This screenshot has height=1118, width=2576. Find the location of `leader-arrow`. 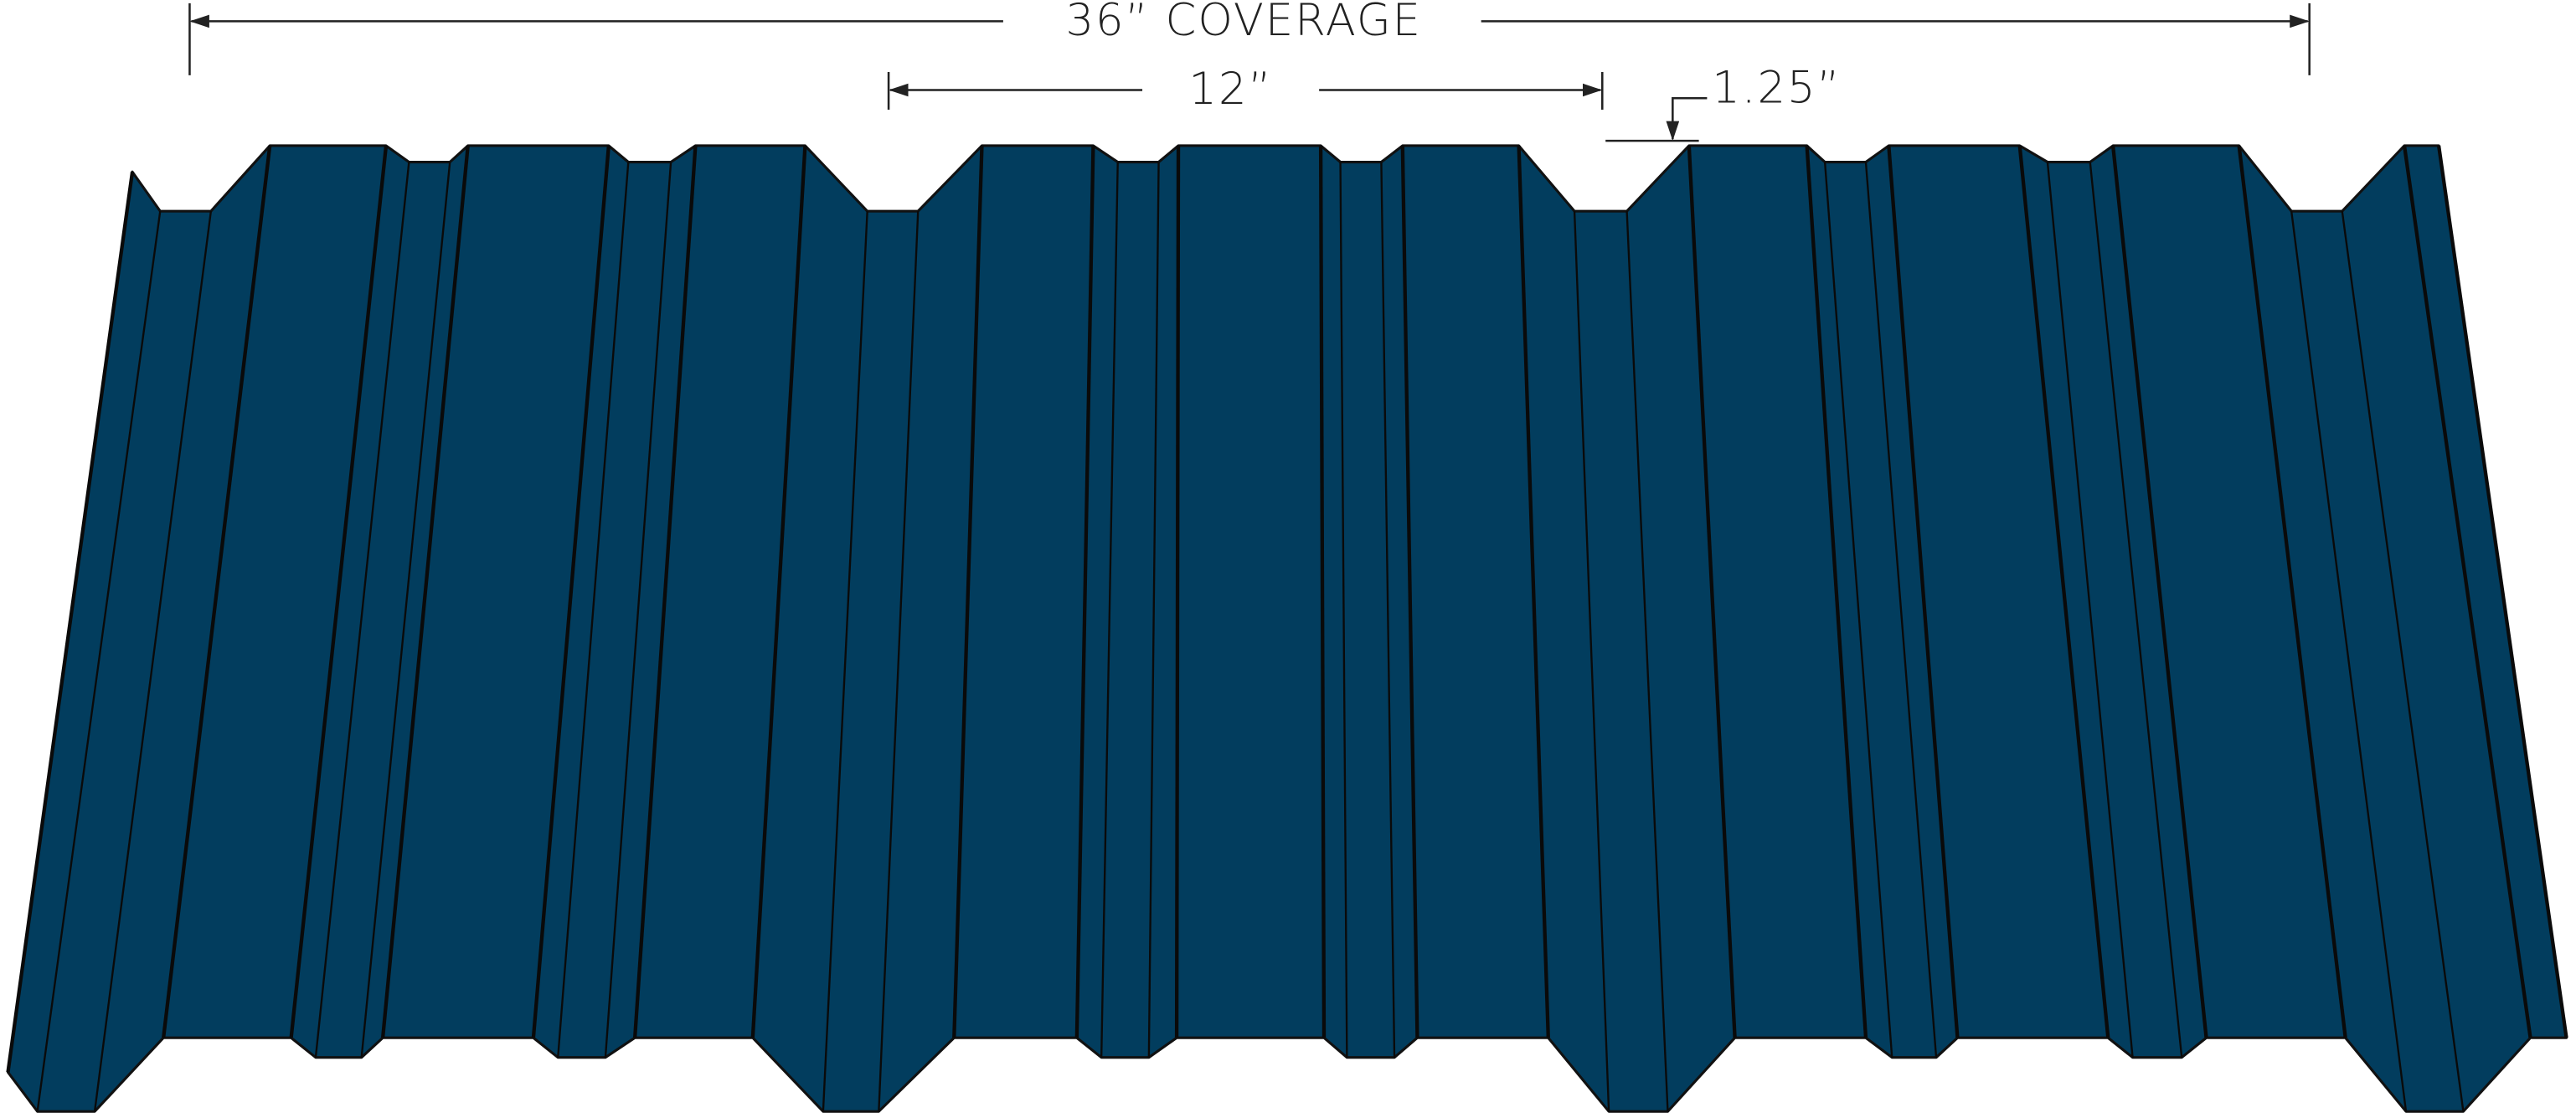

leader-arrow is located at coordinates (1687, 120).